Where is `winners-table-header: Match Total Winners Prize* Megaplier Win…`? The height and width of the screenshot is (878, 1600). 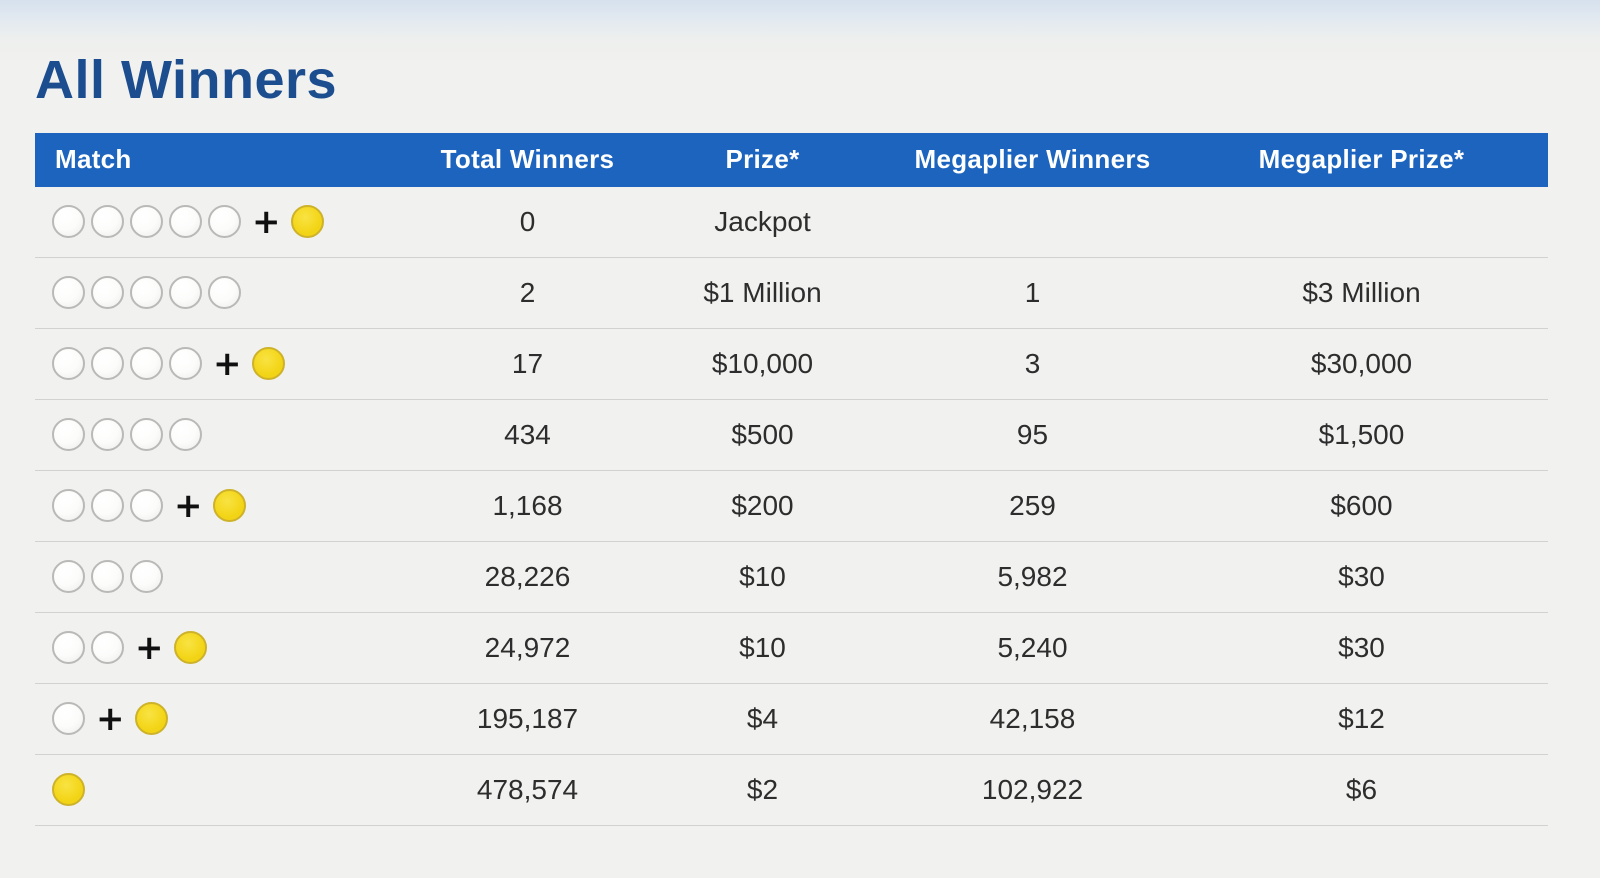 winners-table-header: Match Total Winners Prize* Megaplier Win… is located at coordinates (791, 159).